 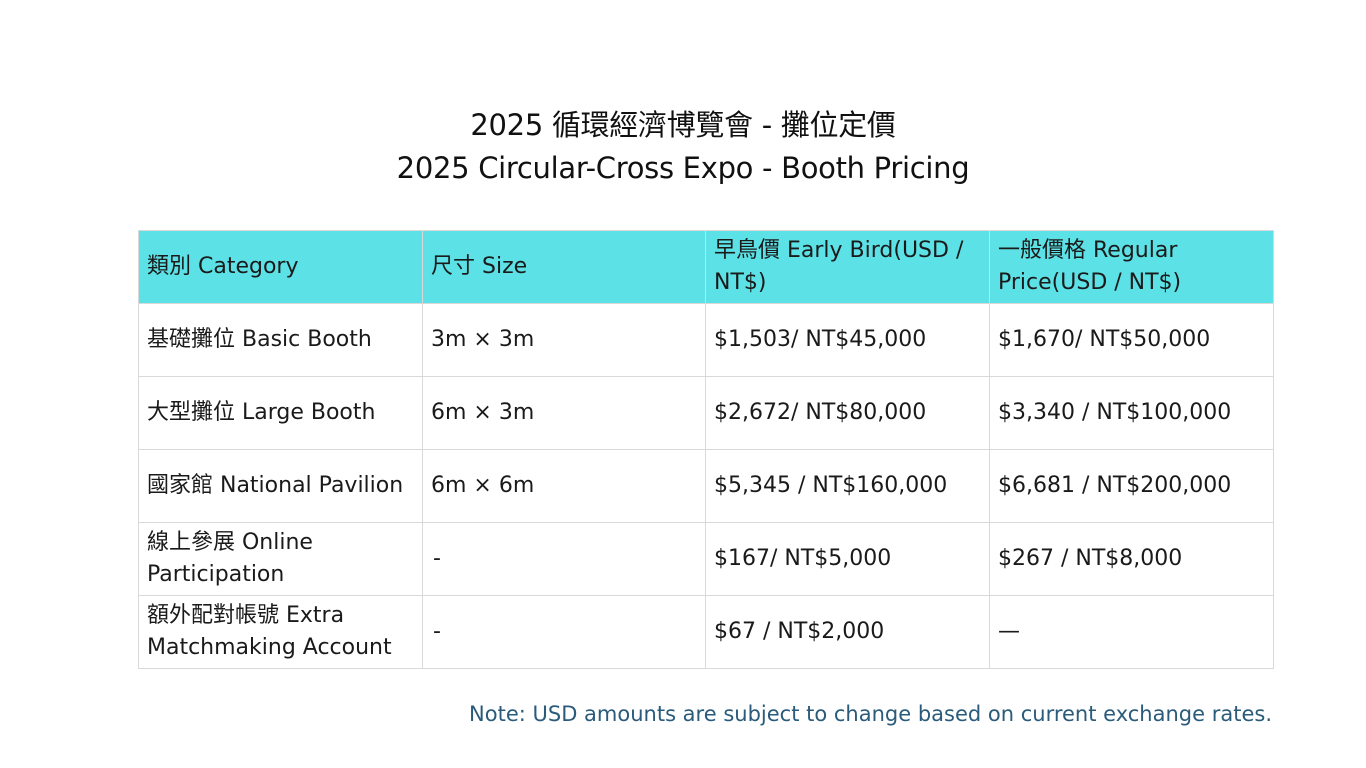 I want to click on title-chinese: 2025 循環經濟博覽會 - 攤位定價, so click(x=683, y=125).